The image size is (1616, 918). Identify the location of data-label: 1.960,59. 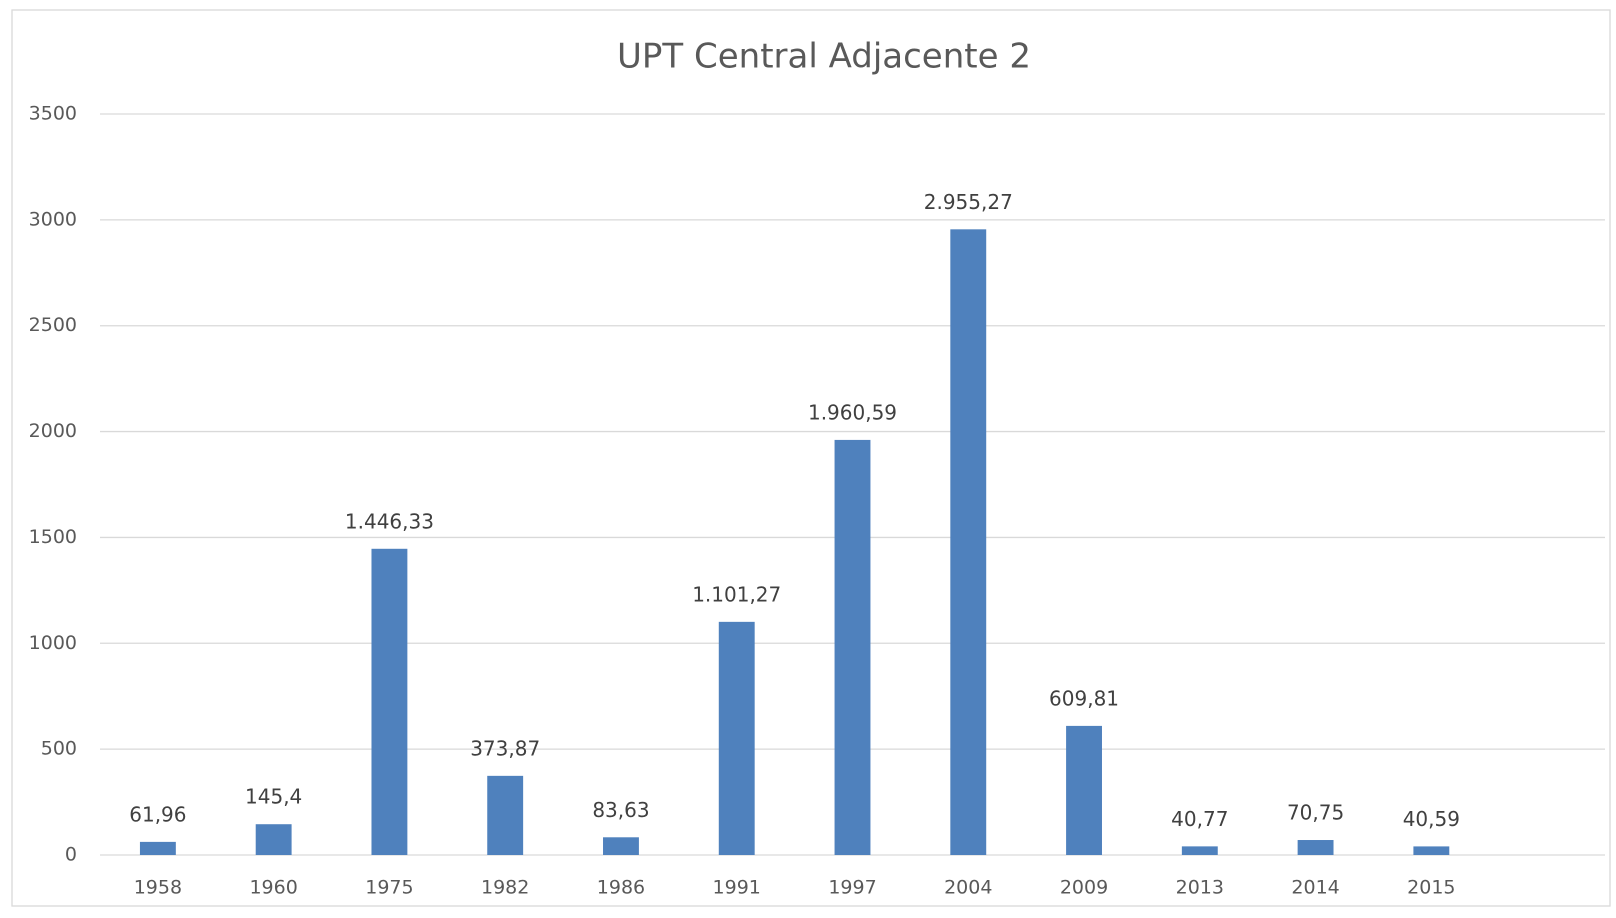
(852, 412).